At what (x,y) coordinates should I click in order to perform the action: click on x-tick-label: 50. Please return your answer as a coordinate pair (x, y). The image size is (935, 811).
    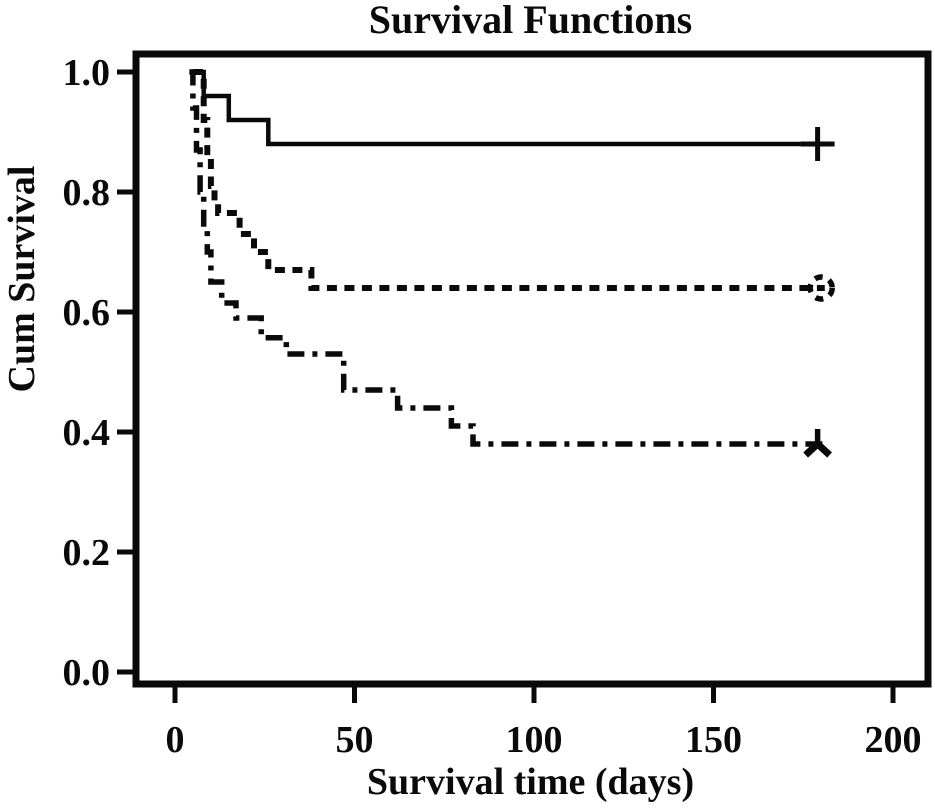
    Looking at the image, I should click on (355, 740).